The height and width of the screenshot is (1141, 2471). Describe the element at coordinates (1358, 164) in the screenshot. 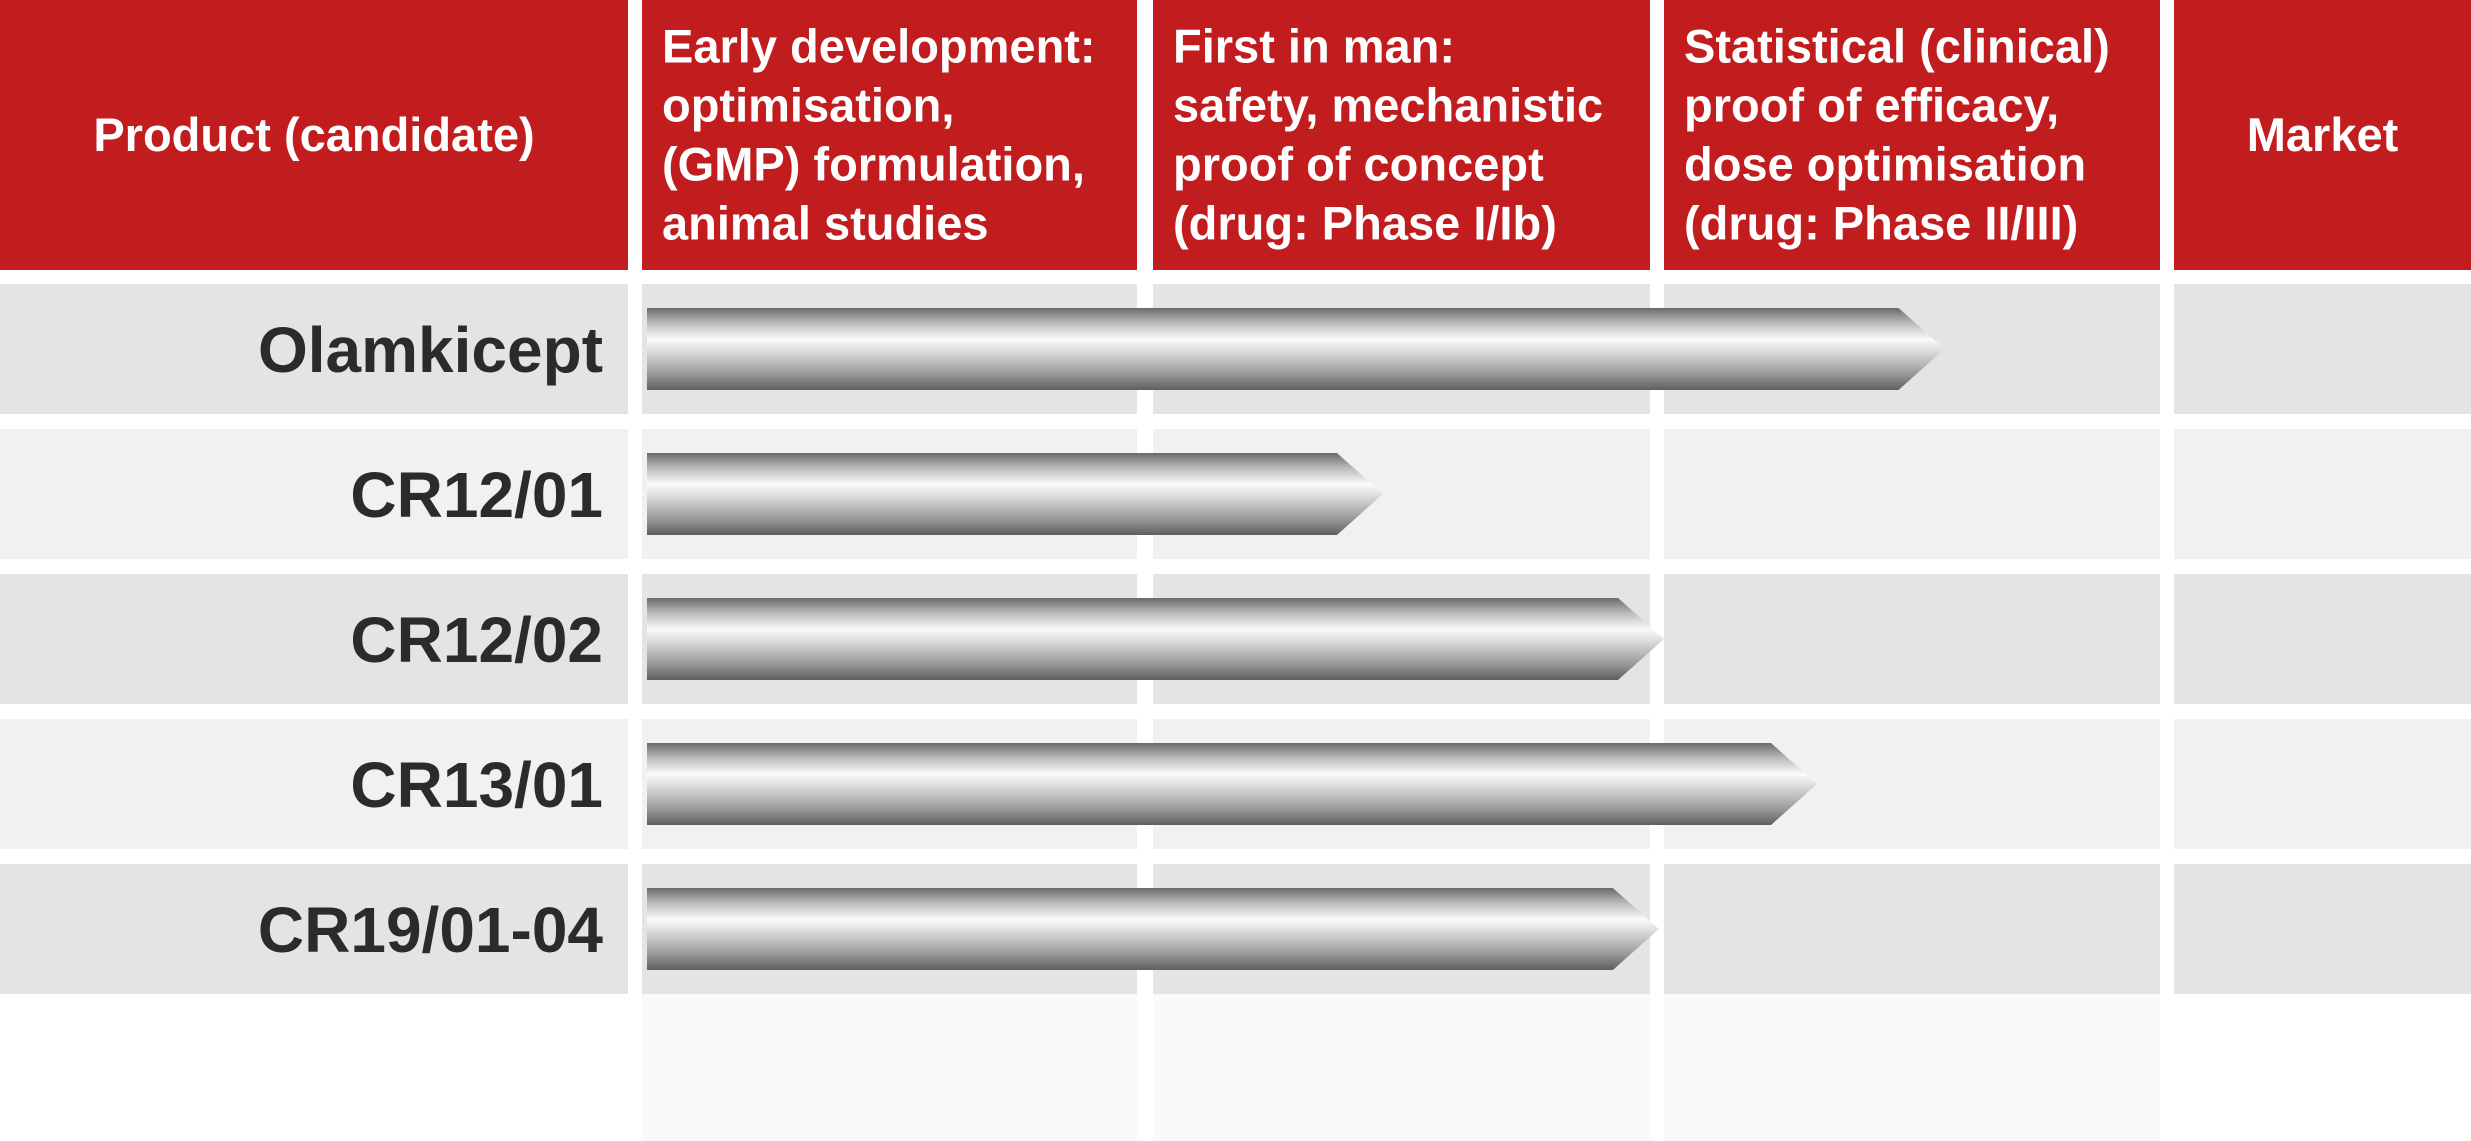

I see `header-label-line: proof of concept` at that location.